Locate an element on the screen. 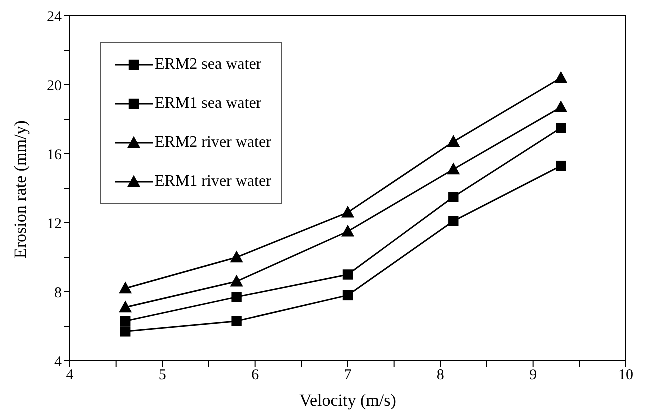 This screenshot has width=645, height=416. x-axis-title: Velocity (m/s) is located at coordinates (348, 400).